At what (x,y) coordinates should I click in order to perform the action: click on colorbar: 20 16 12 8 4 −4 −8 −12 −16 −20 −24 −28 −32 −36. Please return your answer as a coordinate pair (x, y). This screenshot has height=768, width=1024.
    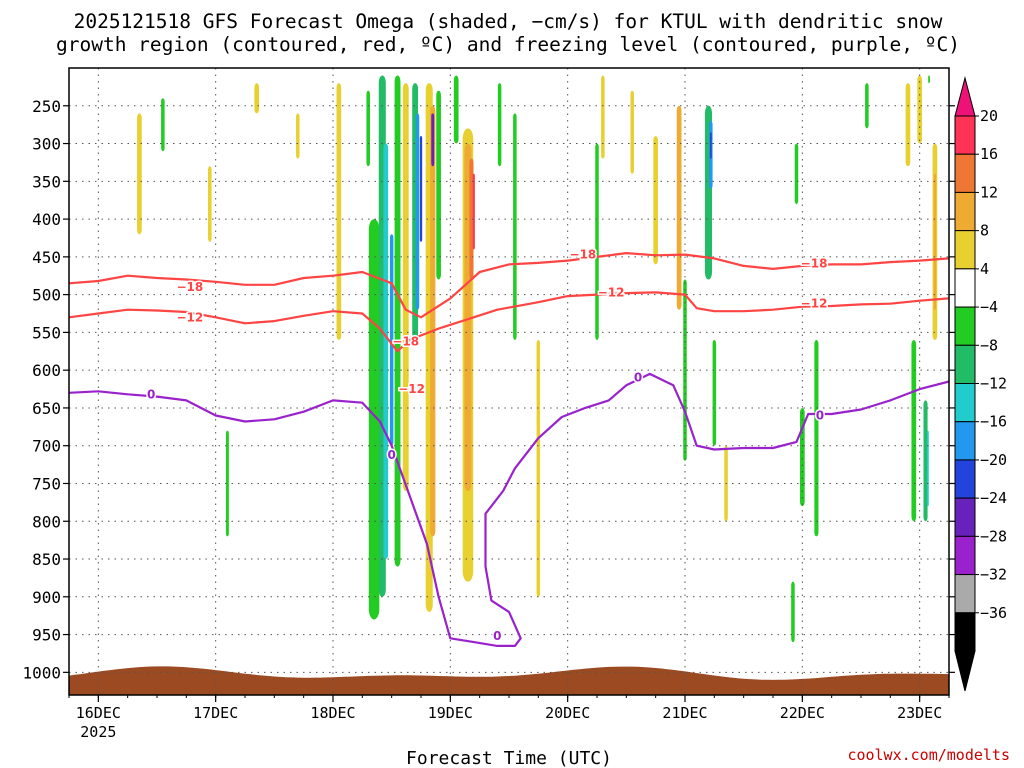
    Looking at the image, I should click on (980, 384).